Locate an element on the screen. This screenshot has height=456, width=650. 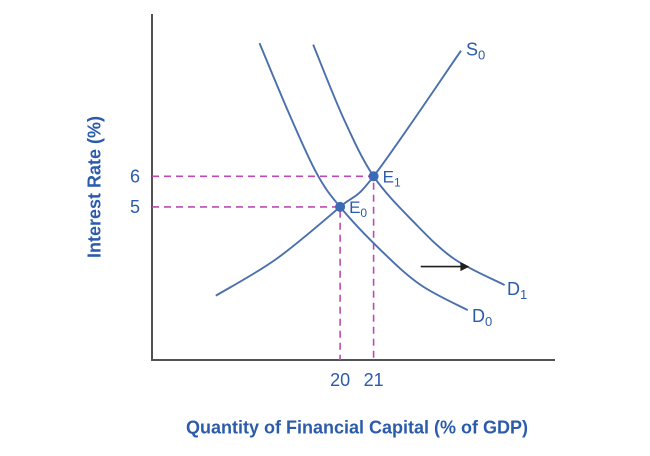
curve-label-S0: S0 is located at coordinates (475, 50).